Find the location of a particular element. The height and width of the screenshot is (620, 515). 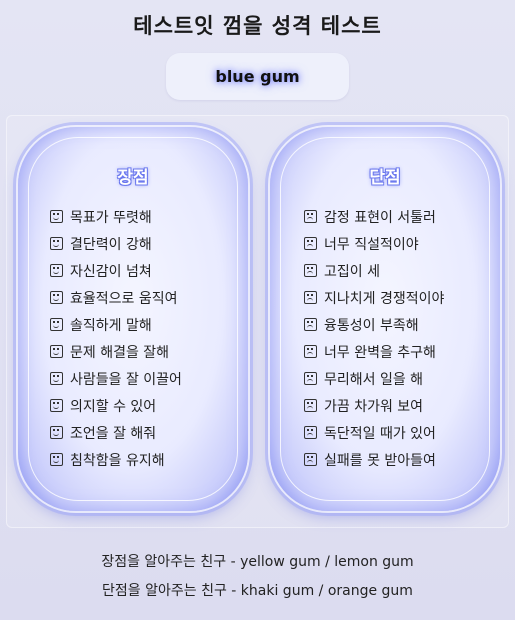

list-item: 감정 표현이 서툴러 is located at coordinates (374, 216).